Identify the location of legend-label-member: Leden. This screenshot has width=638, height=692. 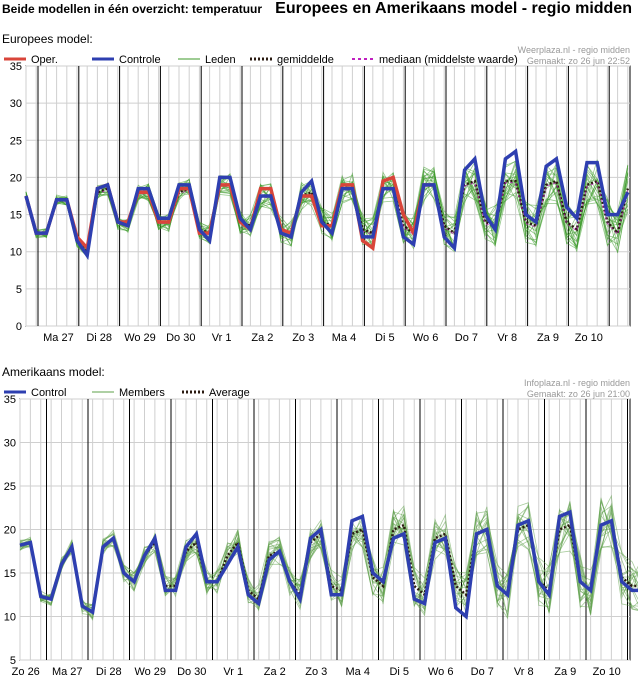
(220, 60).